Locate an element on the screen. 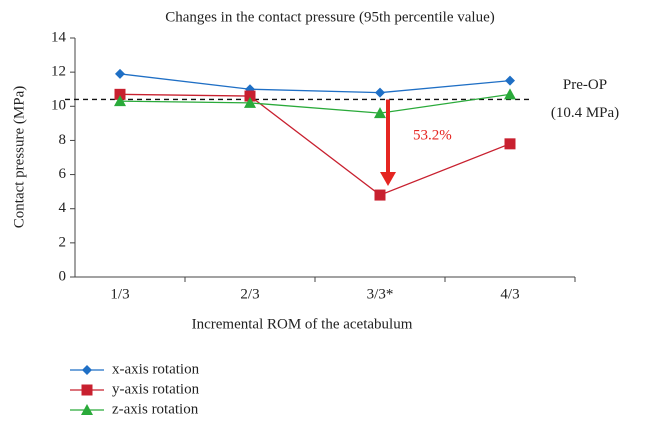  y-tick-label: 12 is located at coordinates (58, 72).